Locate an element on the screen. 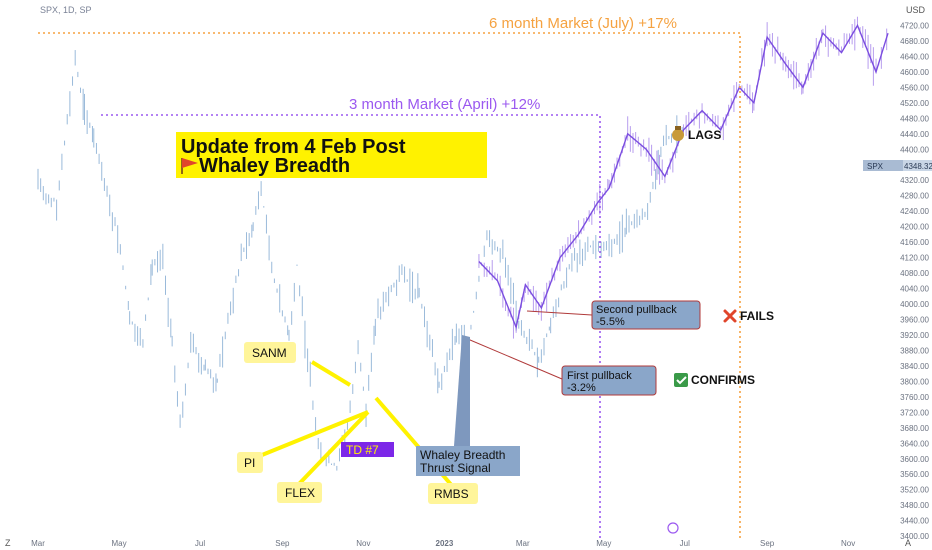 The image size is (932, 550). first-pullback-line-1: First pullback is located at coordinates (599, 376).